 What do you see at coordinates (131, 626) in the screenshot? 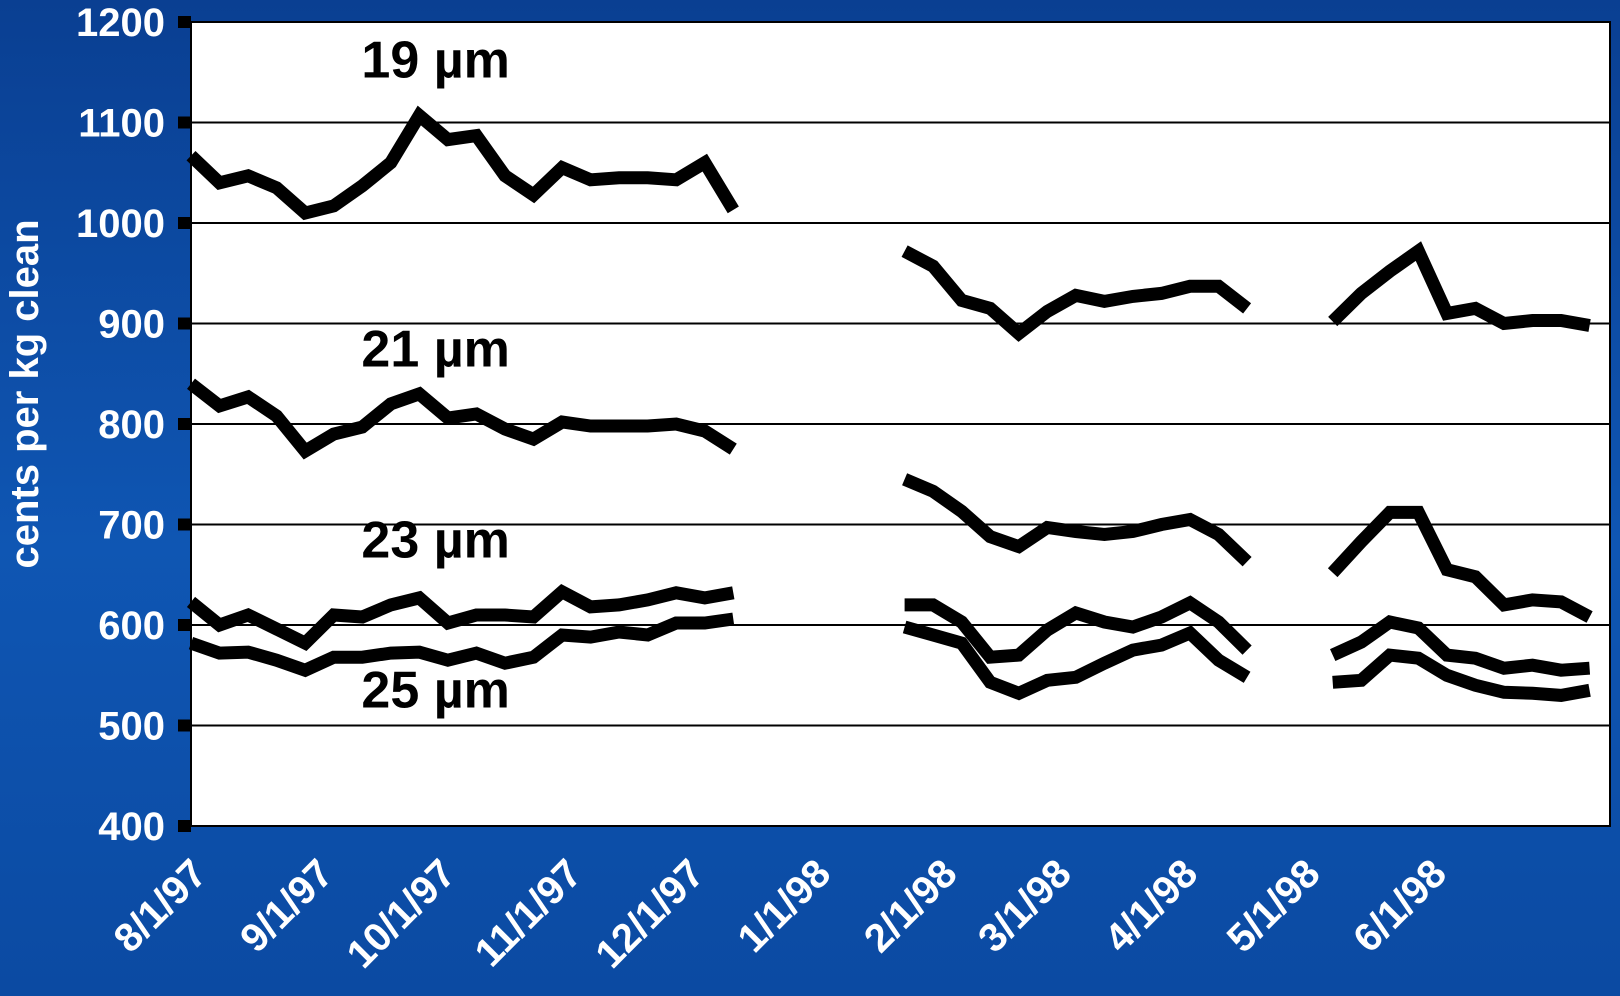
I see `y-tick-label-600: 600` at bounding box center [131, 626].